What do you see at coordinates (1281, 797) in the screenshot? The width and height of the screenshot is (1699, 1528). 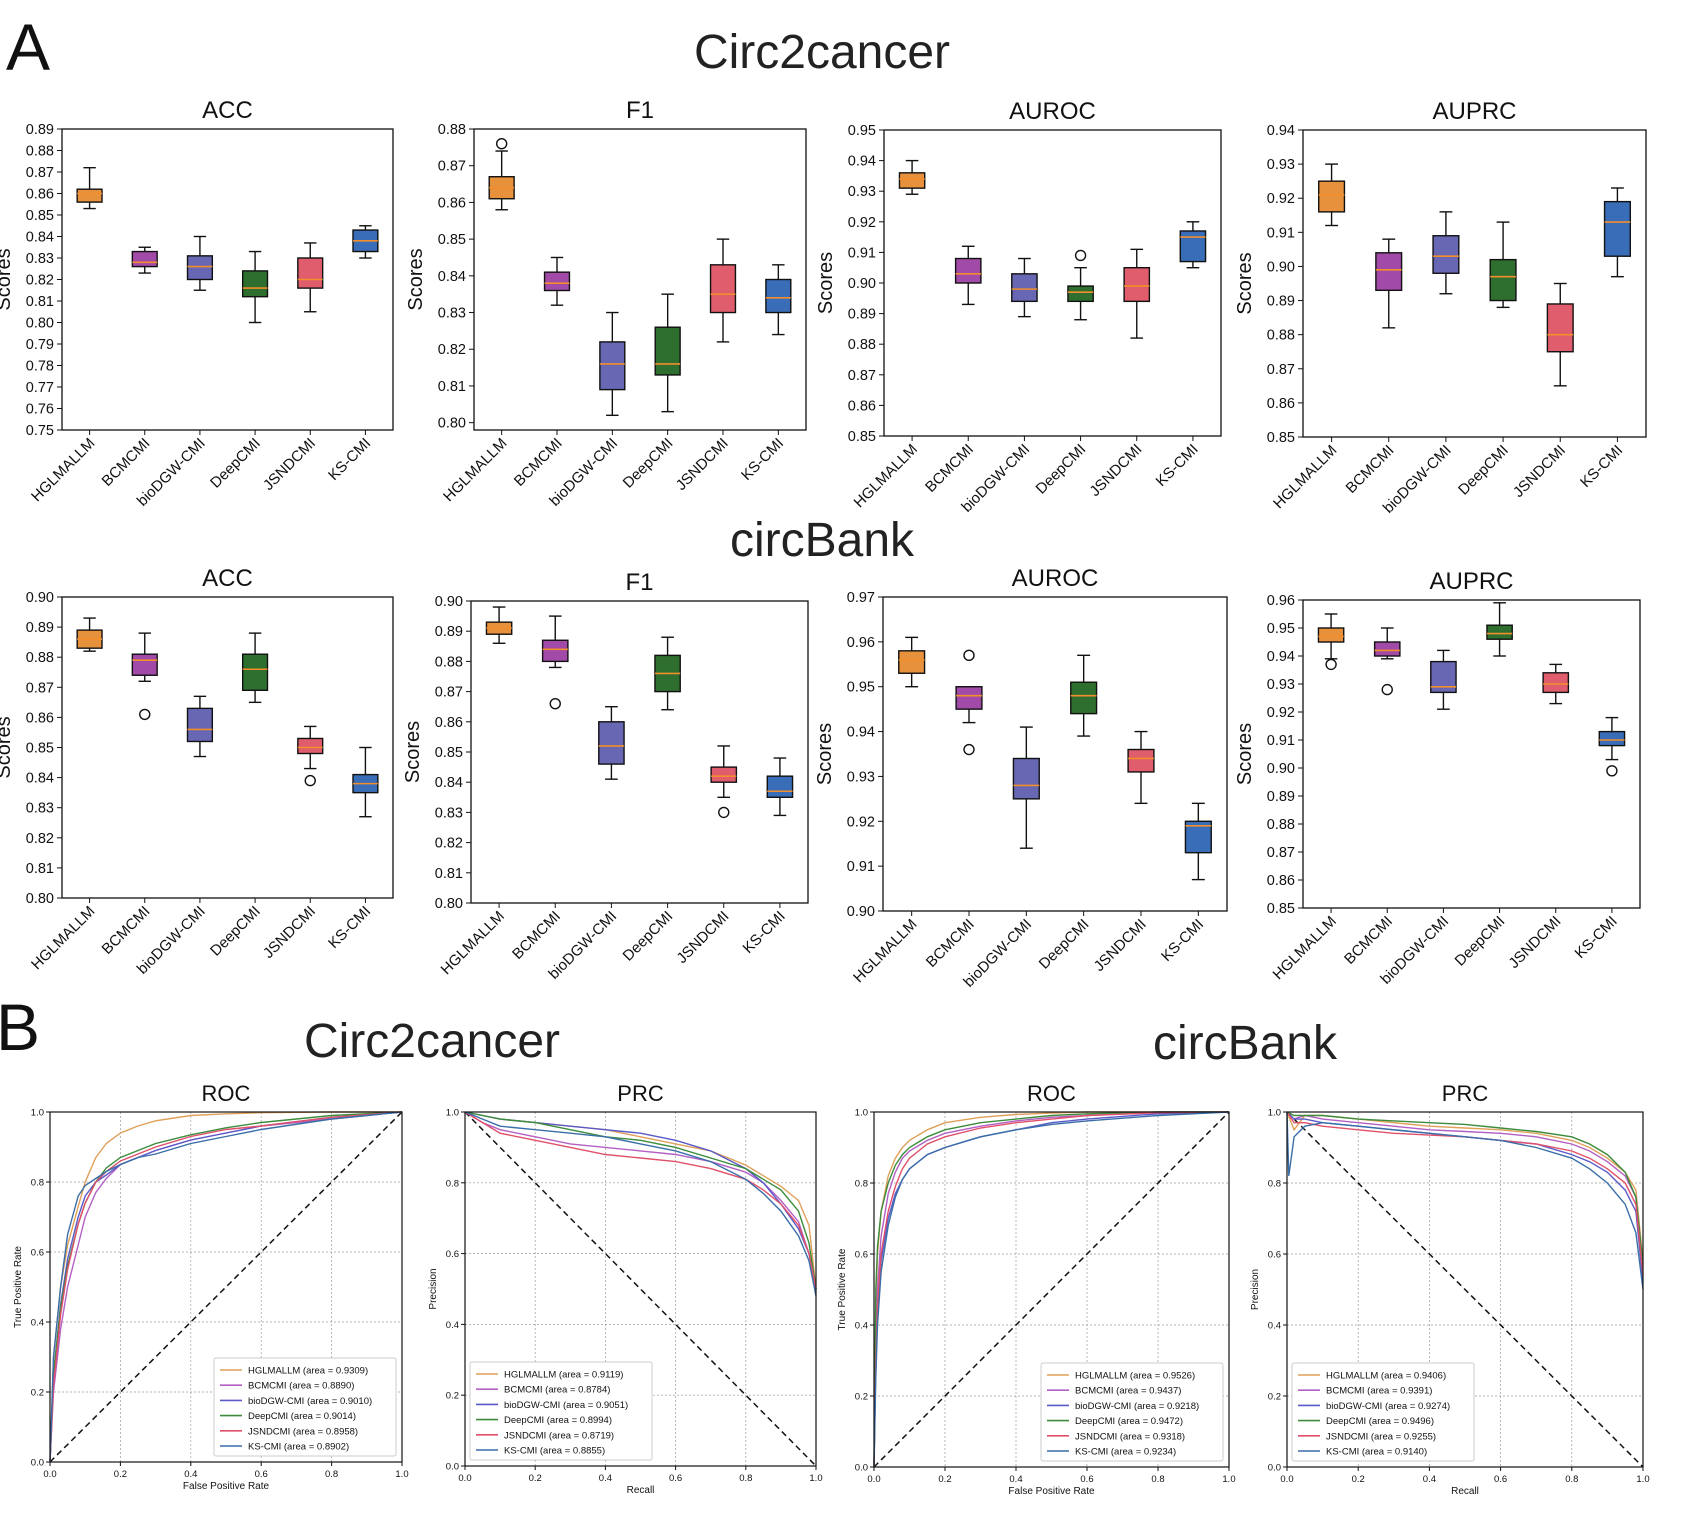 I see `y-tick-label: 0.89` at bounding box center [1281, 797].